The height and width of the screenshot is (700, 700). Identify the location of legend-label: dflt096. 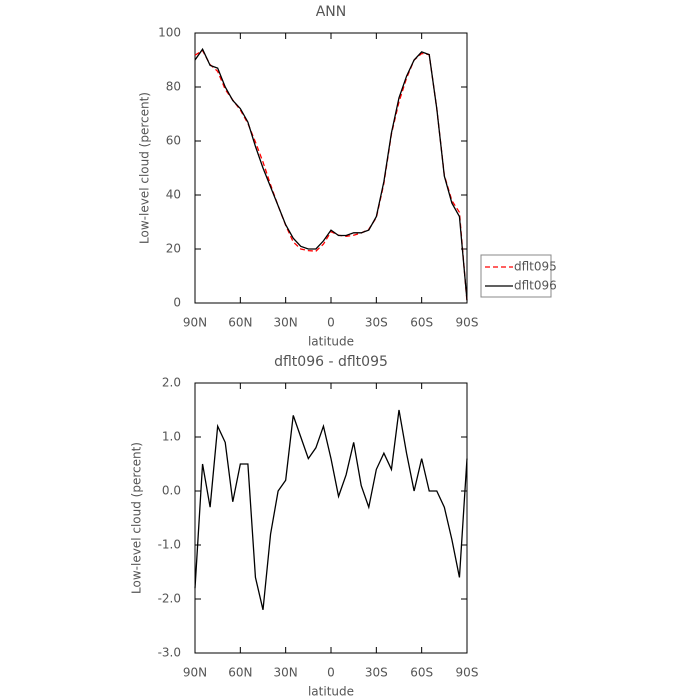
(535, 286).